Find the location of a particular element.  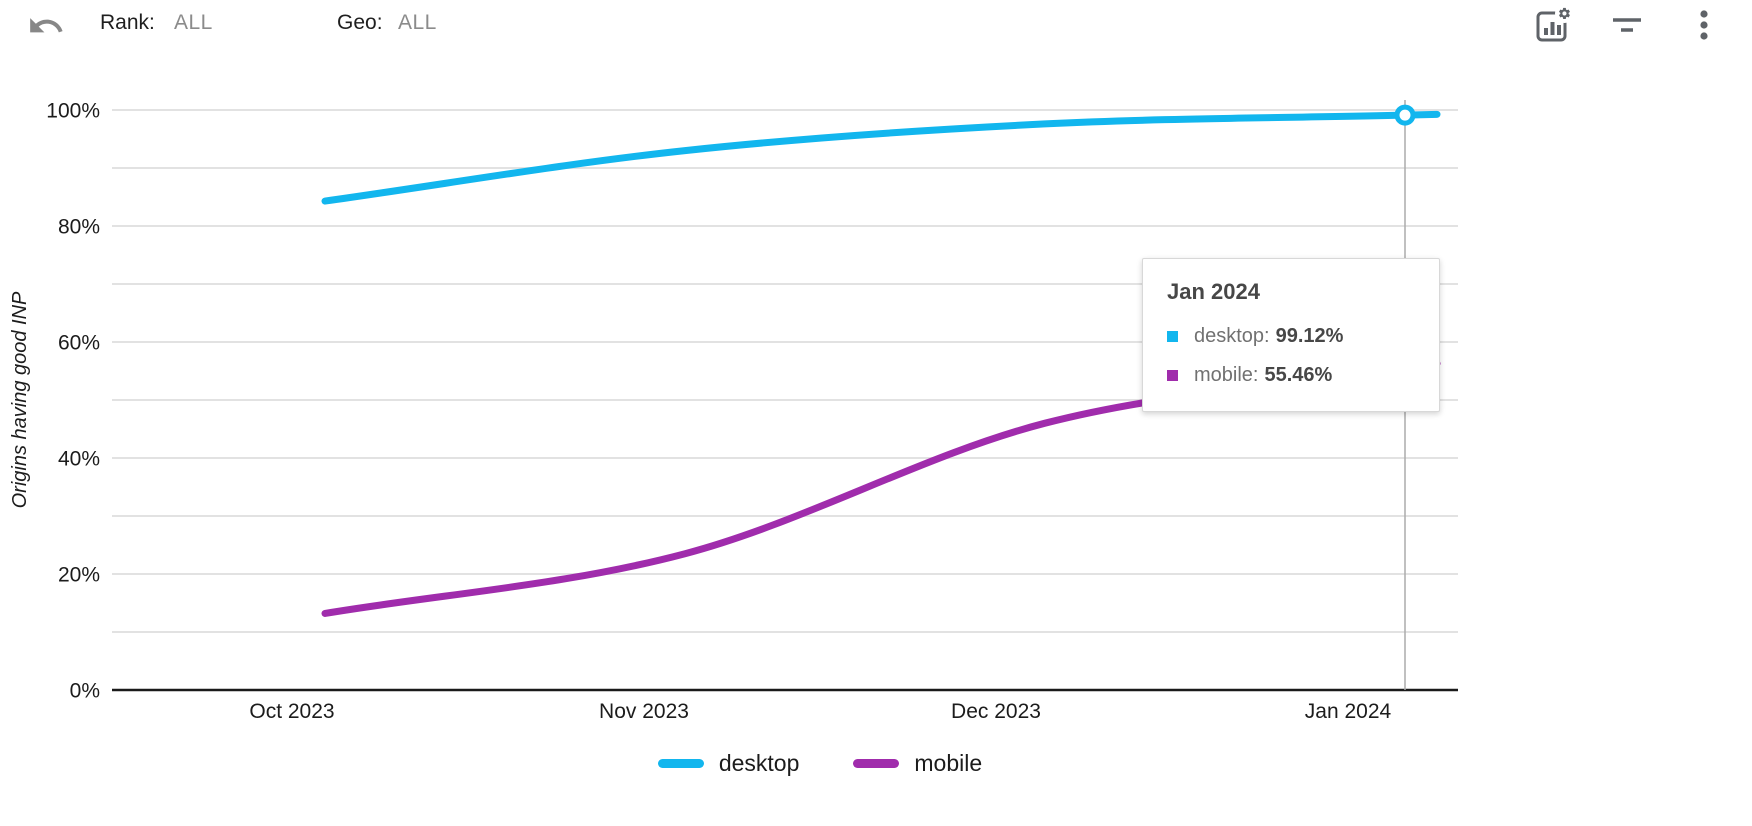

legend-item-desktop: desktop is located at coordinates (728, 763).